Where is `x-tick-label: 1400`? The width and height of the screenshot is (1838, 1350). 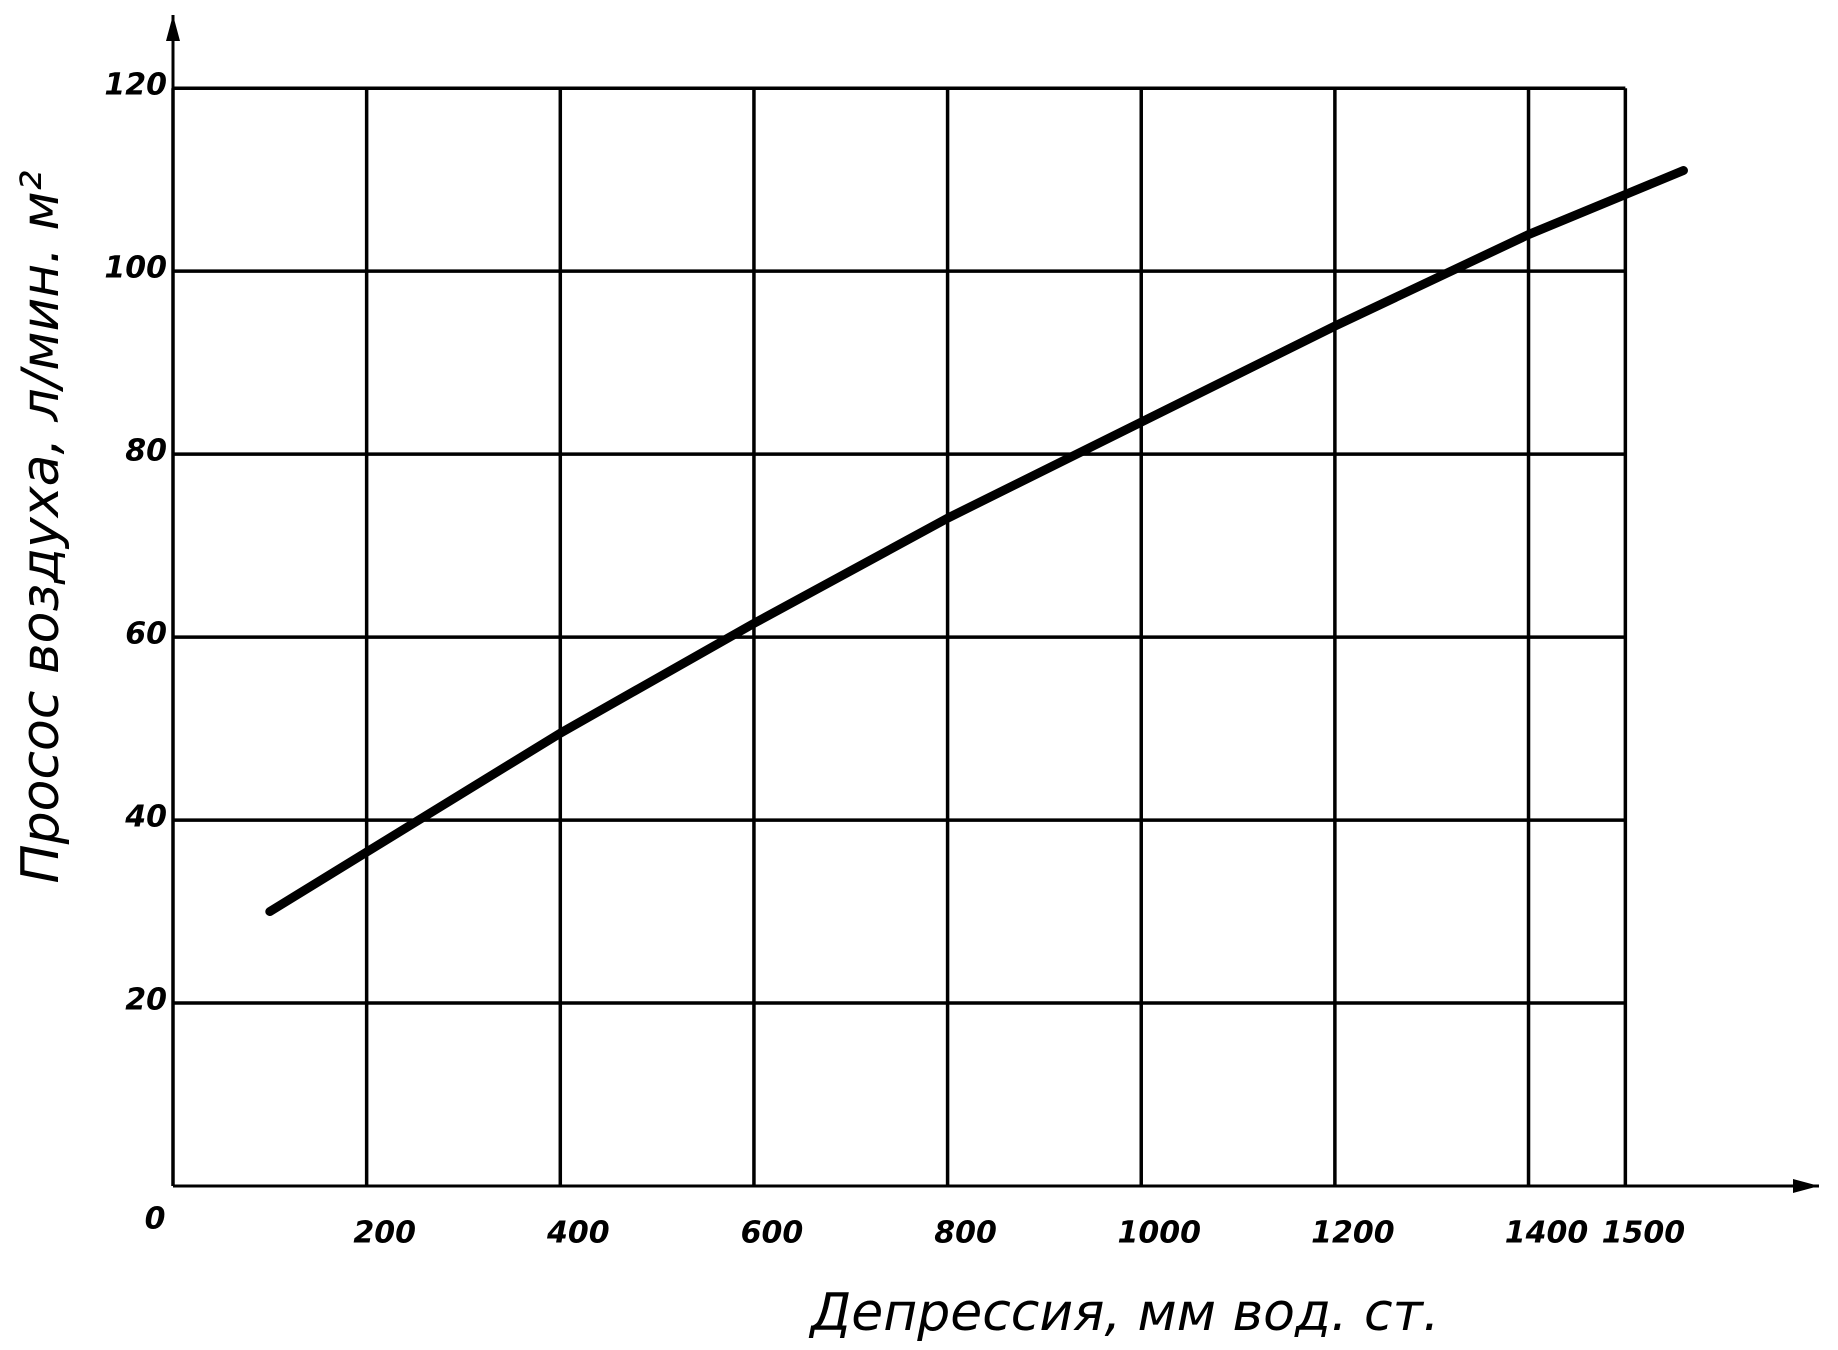 x-tick-label: 1400 is located at coordinates (1547, 1233).